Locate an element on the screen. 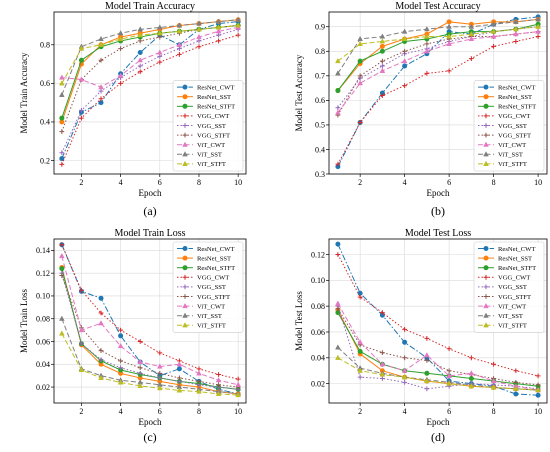  legend-entry: VGG_CWT is located at coordinates (213, 278).